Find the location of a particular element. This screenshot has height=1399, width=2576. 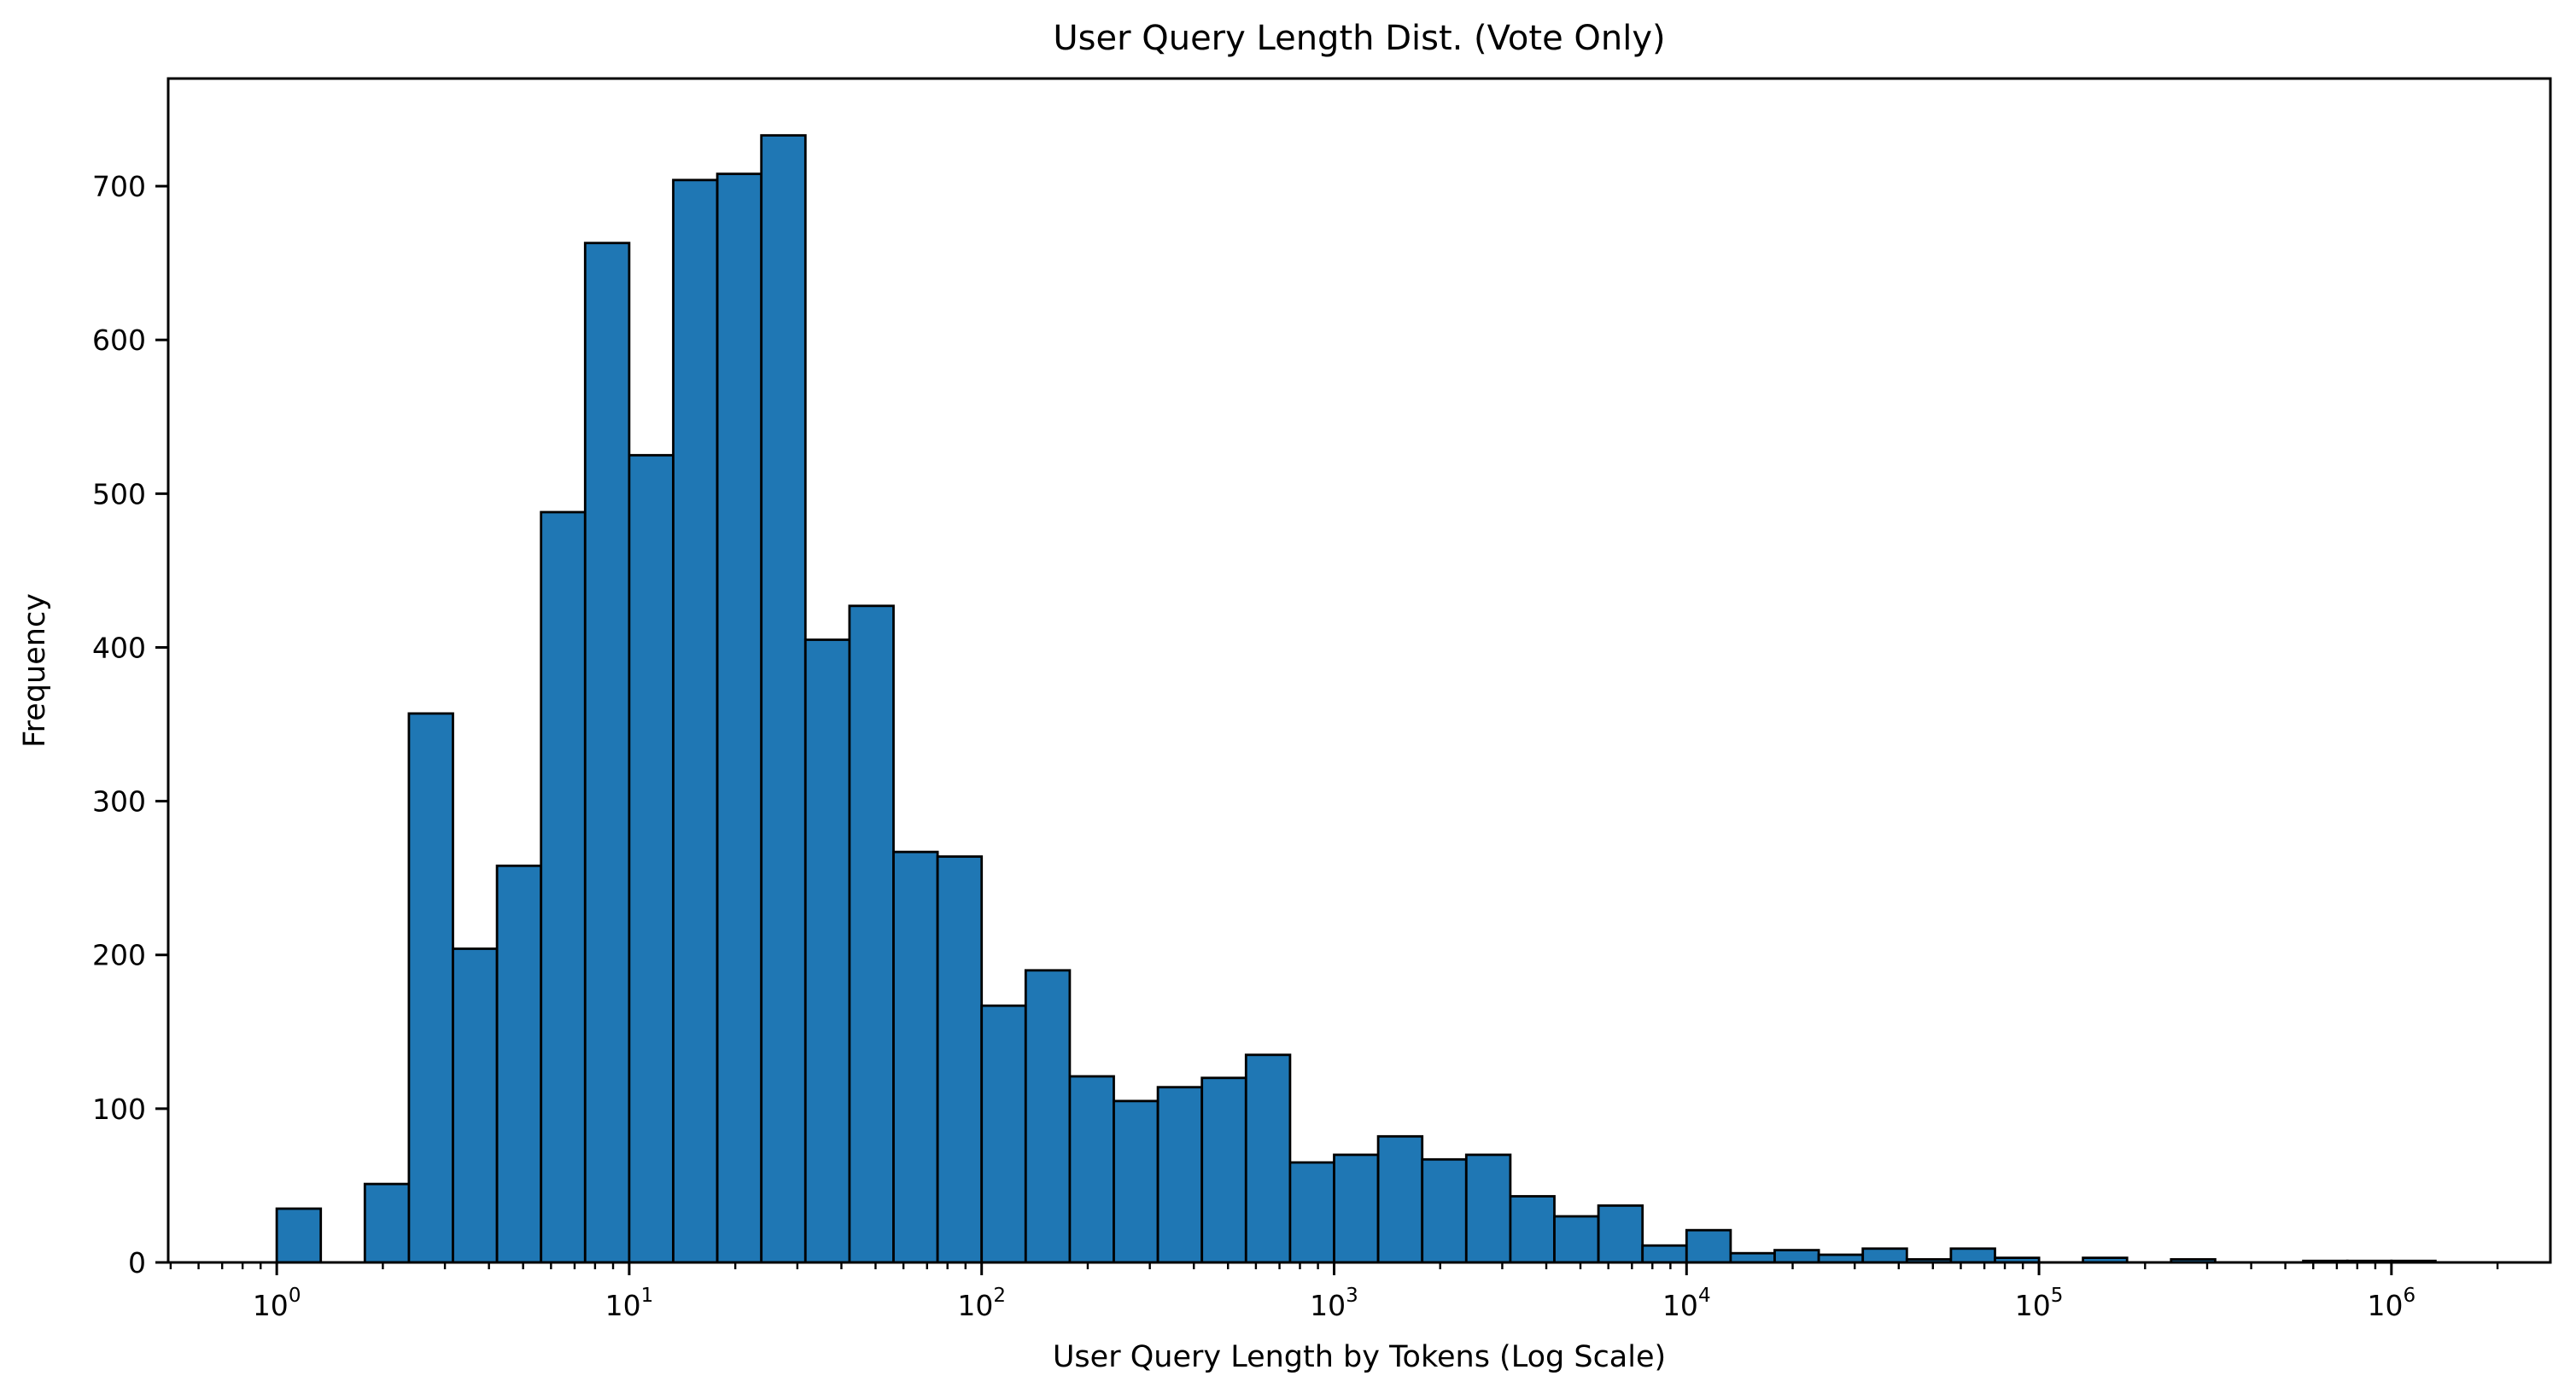

chart-title: User Query Length Dist. (Vote Only) is located at coordinates (1359, 38).